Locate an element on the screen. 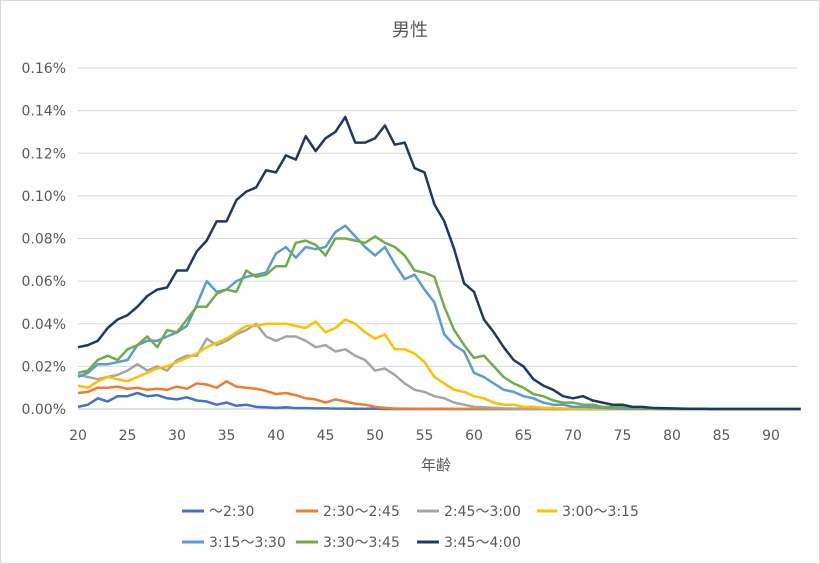  y-tick-label: 0.12% is located at coordinates (44, 154).